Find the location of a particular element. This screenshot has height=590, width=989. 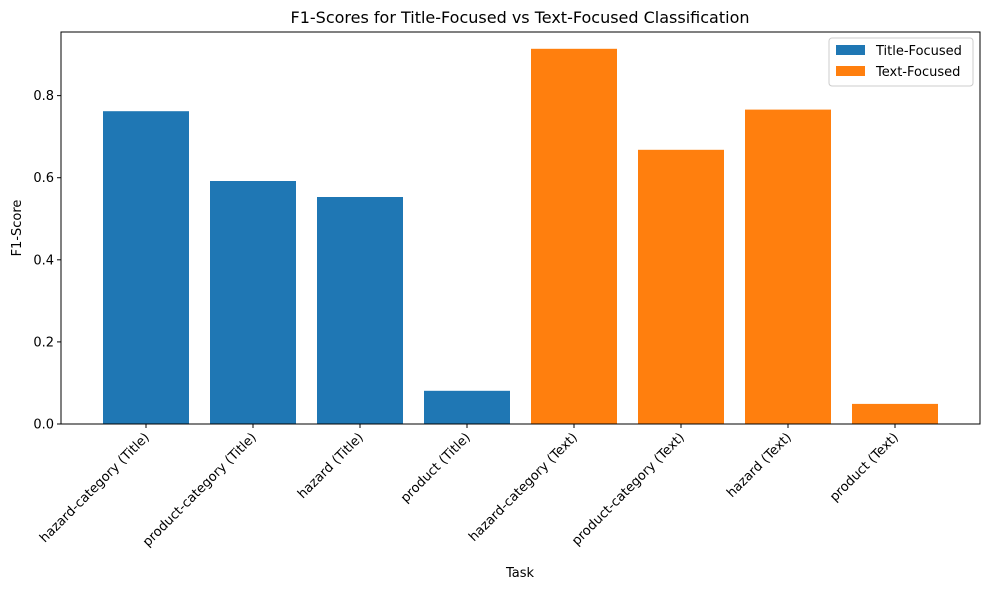

y-tick-label: 0.6 is located at coordinates (43, 178).